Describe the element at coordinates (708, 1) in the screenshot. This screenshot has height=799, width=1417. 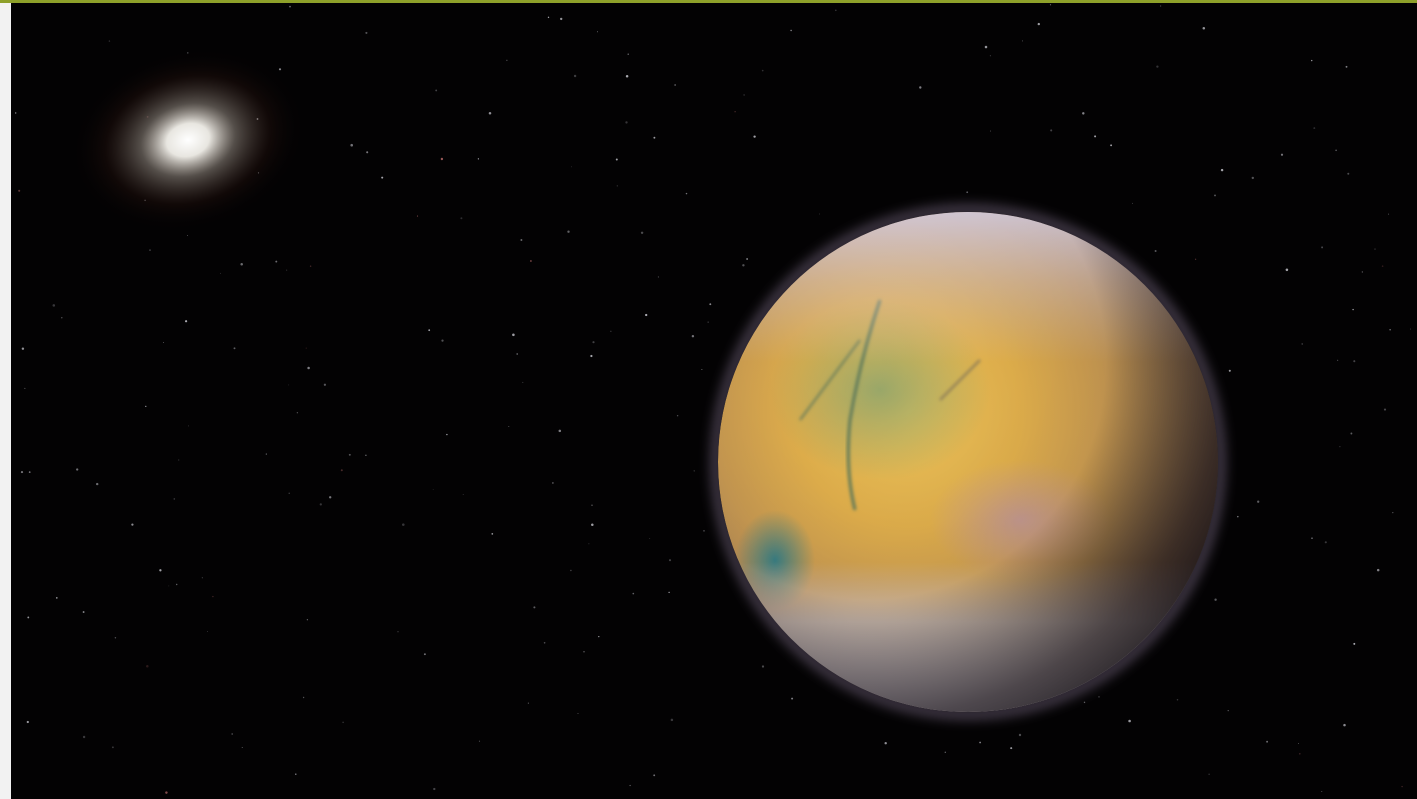
I see `top-border` at that location.